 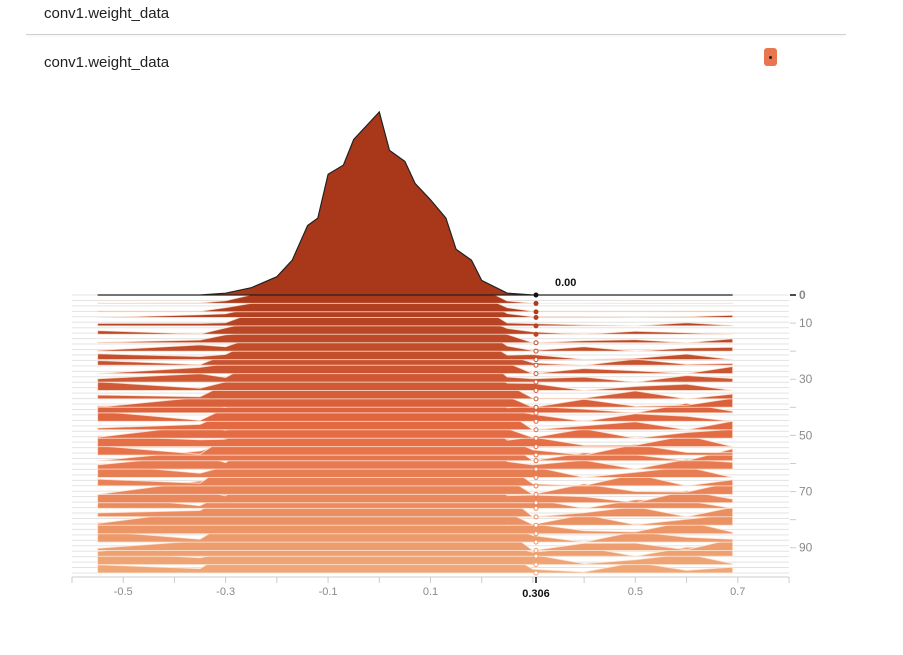 What do you see at coordinates (806, 379) in the screenshot?
I see `y-tick-label: 30` at bounding box center [806, 379].